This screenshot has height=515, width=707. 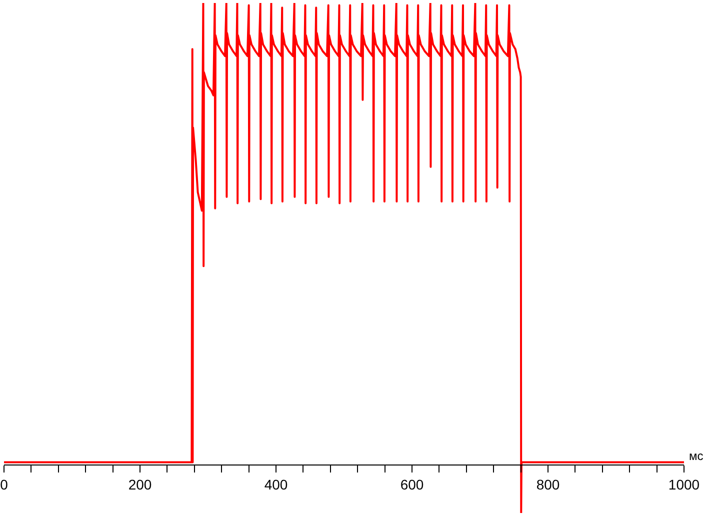 I want to click on x-tick-label: 0, so click(x=4, y=484).